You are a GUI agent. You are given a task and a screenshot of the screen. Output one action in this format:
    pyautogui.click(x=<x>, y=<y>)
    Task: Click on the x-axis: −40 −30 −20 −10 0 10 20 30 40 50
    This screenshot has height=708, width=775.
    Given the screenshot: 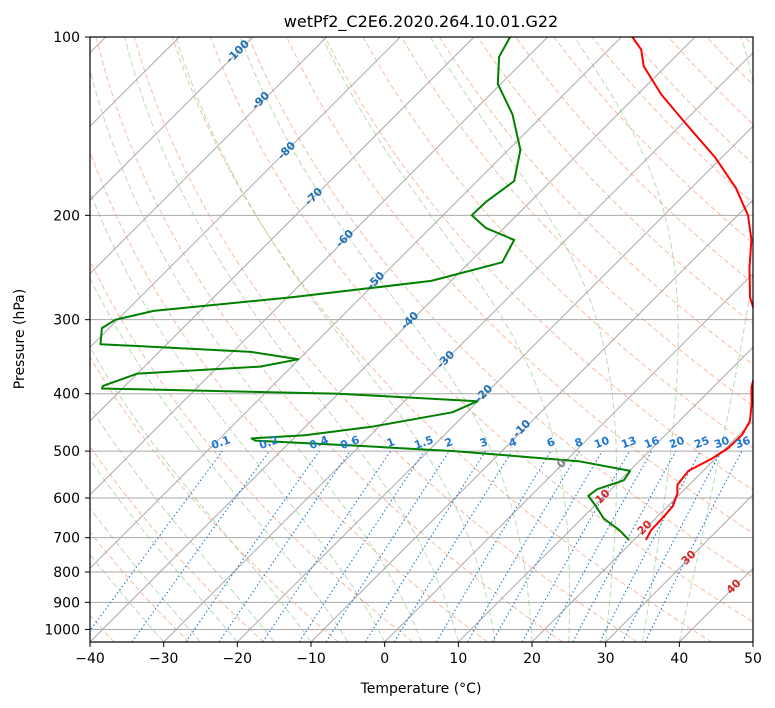 What is the action you would take?
    pyautogui.click(x=418, y=654)
    